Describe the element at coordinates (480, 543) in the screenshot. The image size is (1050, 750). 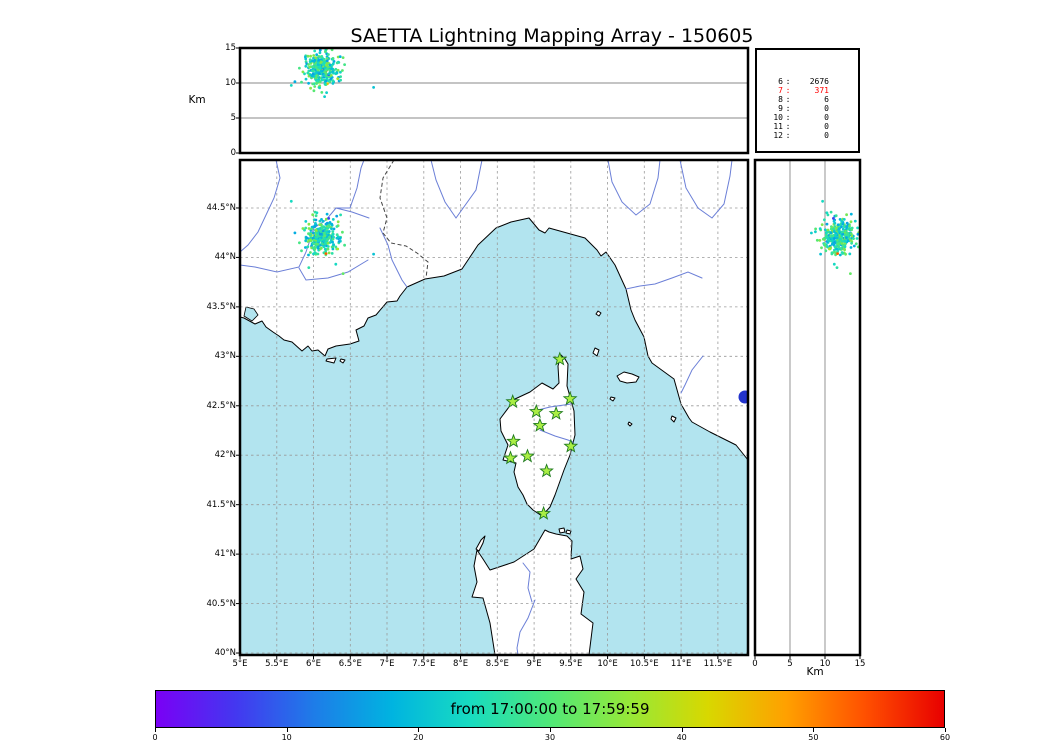
I see `asinara-island` at that location.